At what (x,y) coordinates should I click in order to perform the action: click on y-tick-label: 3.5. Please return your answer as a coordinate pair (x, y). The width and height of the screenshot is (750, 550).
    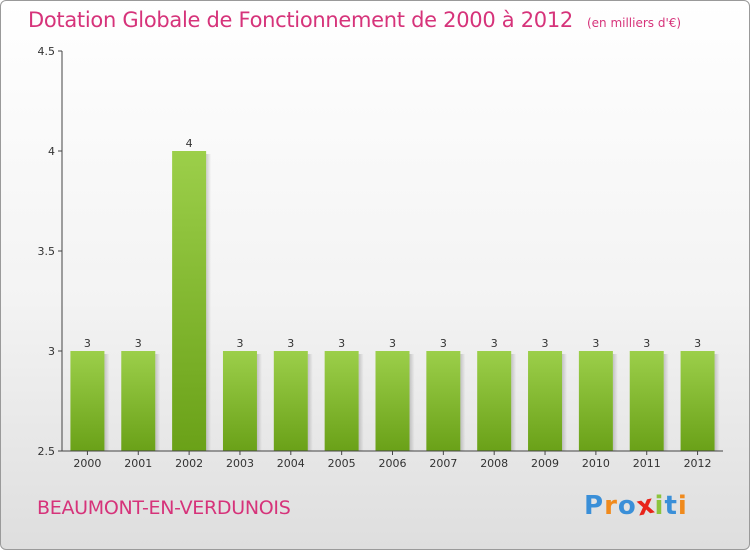
    Looking at the image, I should click on (47, 251).